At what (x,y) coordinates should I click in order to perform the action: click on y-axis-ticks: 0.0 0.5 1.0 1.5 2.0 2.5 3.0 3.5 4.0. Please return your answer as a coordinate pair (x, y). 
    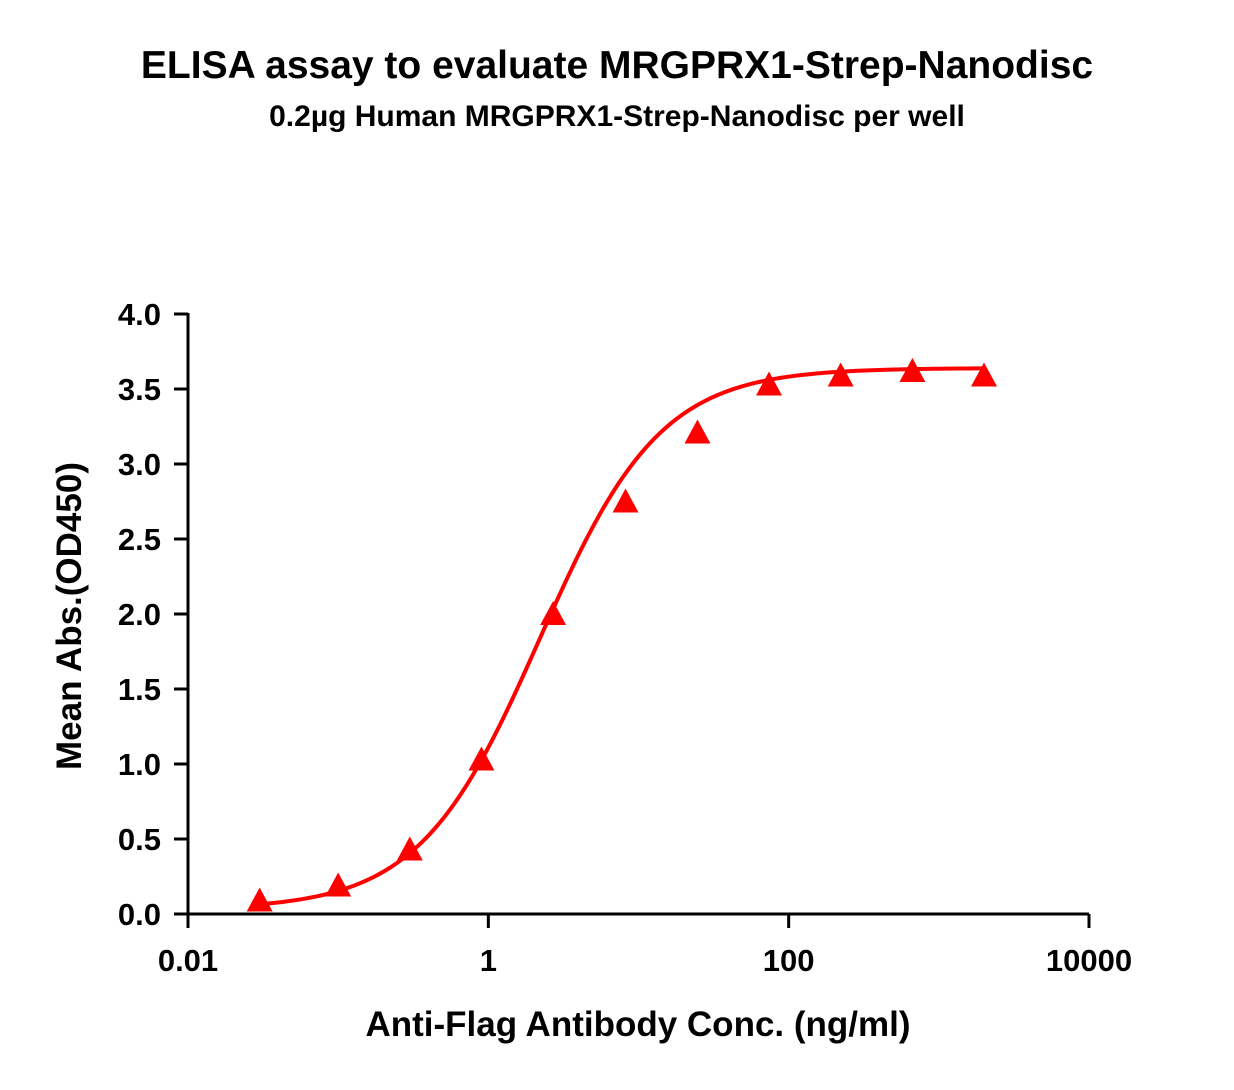
    Looking at the image, I should click on (153, 614).